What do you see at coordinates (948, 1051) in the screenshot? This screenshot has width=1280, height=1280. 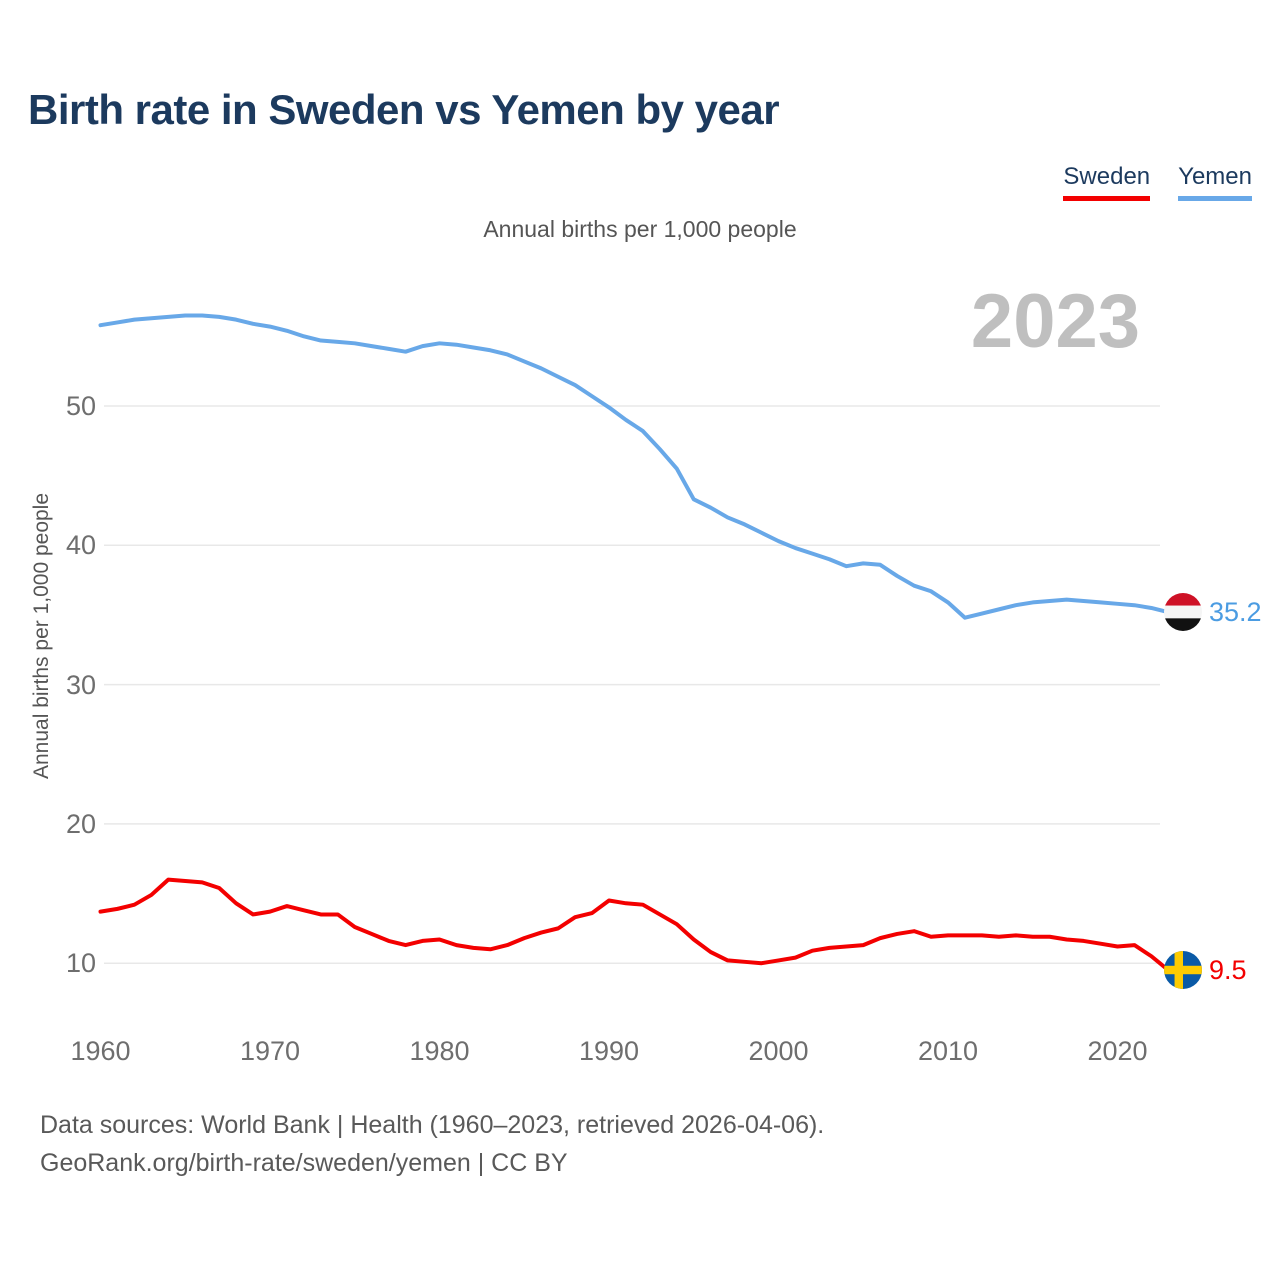 I see `x-tick-2010: 2010` at bounding box center [948, 1051].